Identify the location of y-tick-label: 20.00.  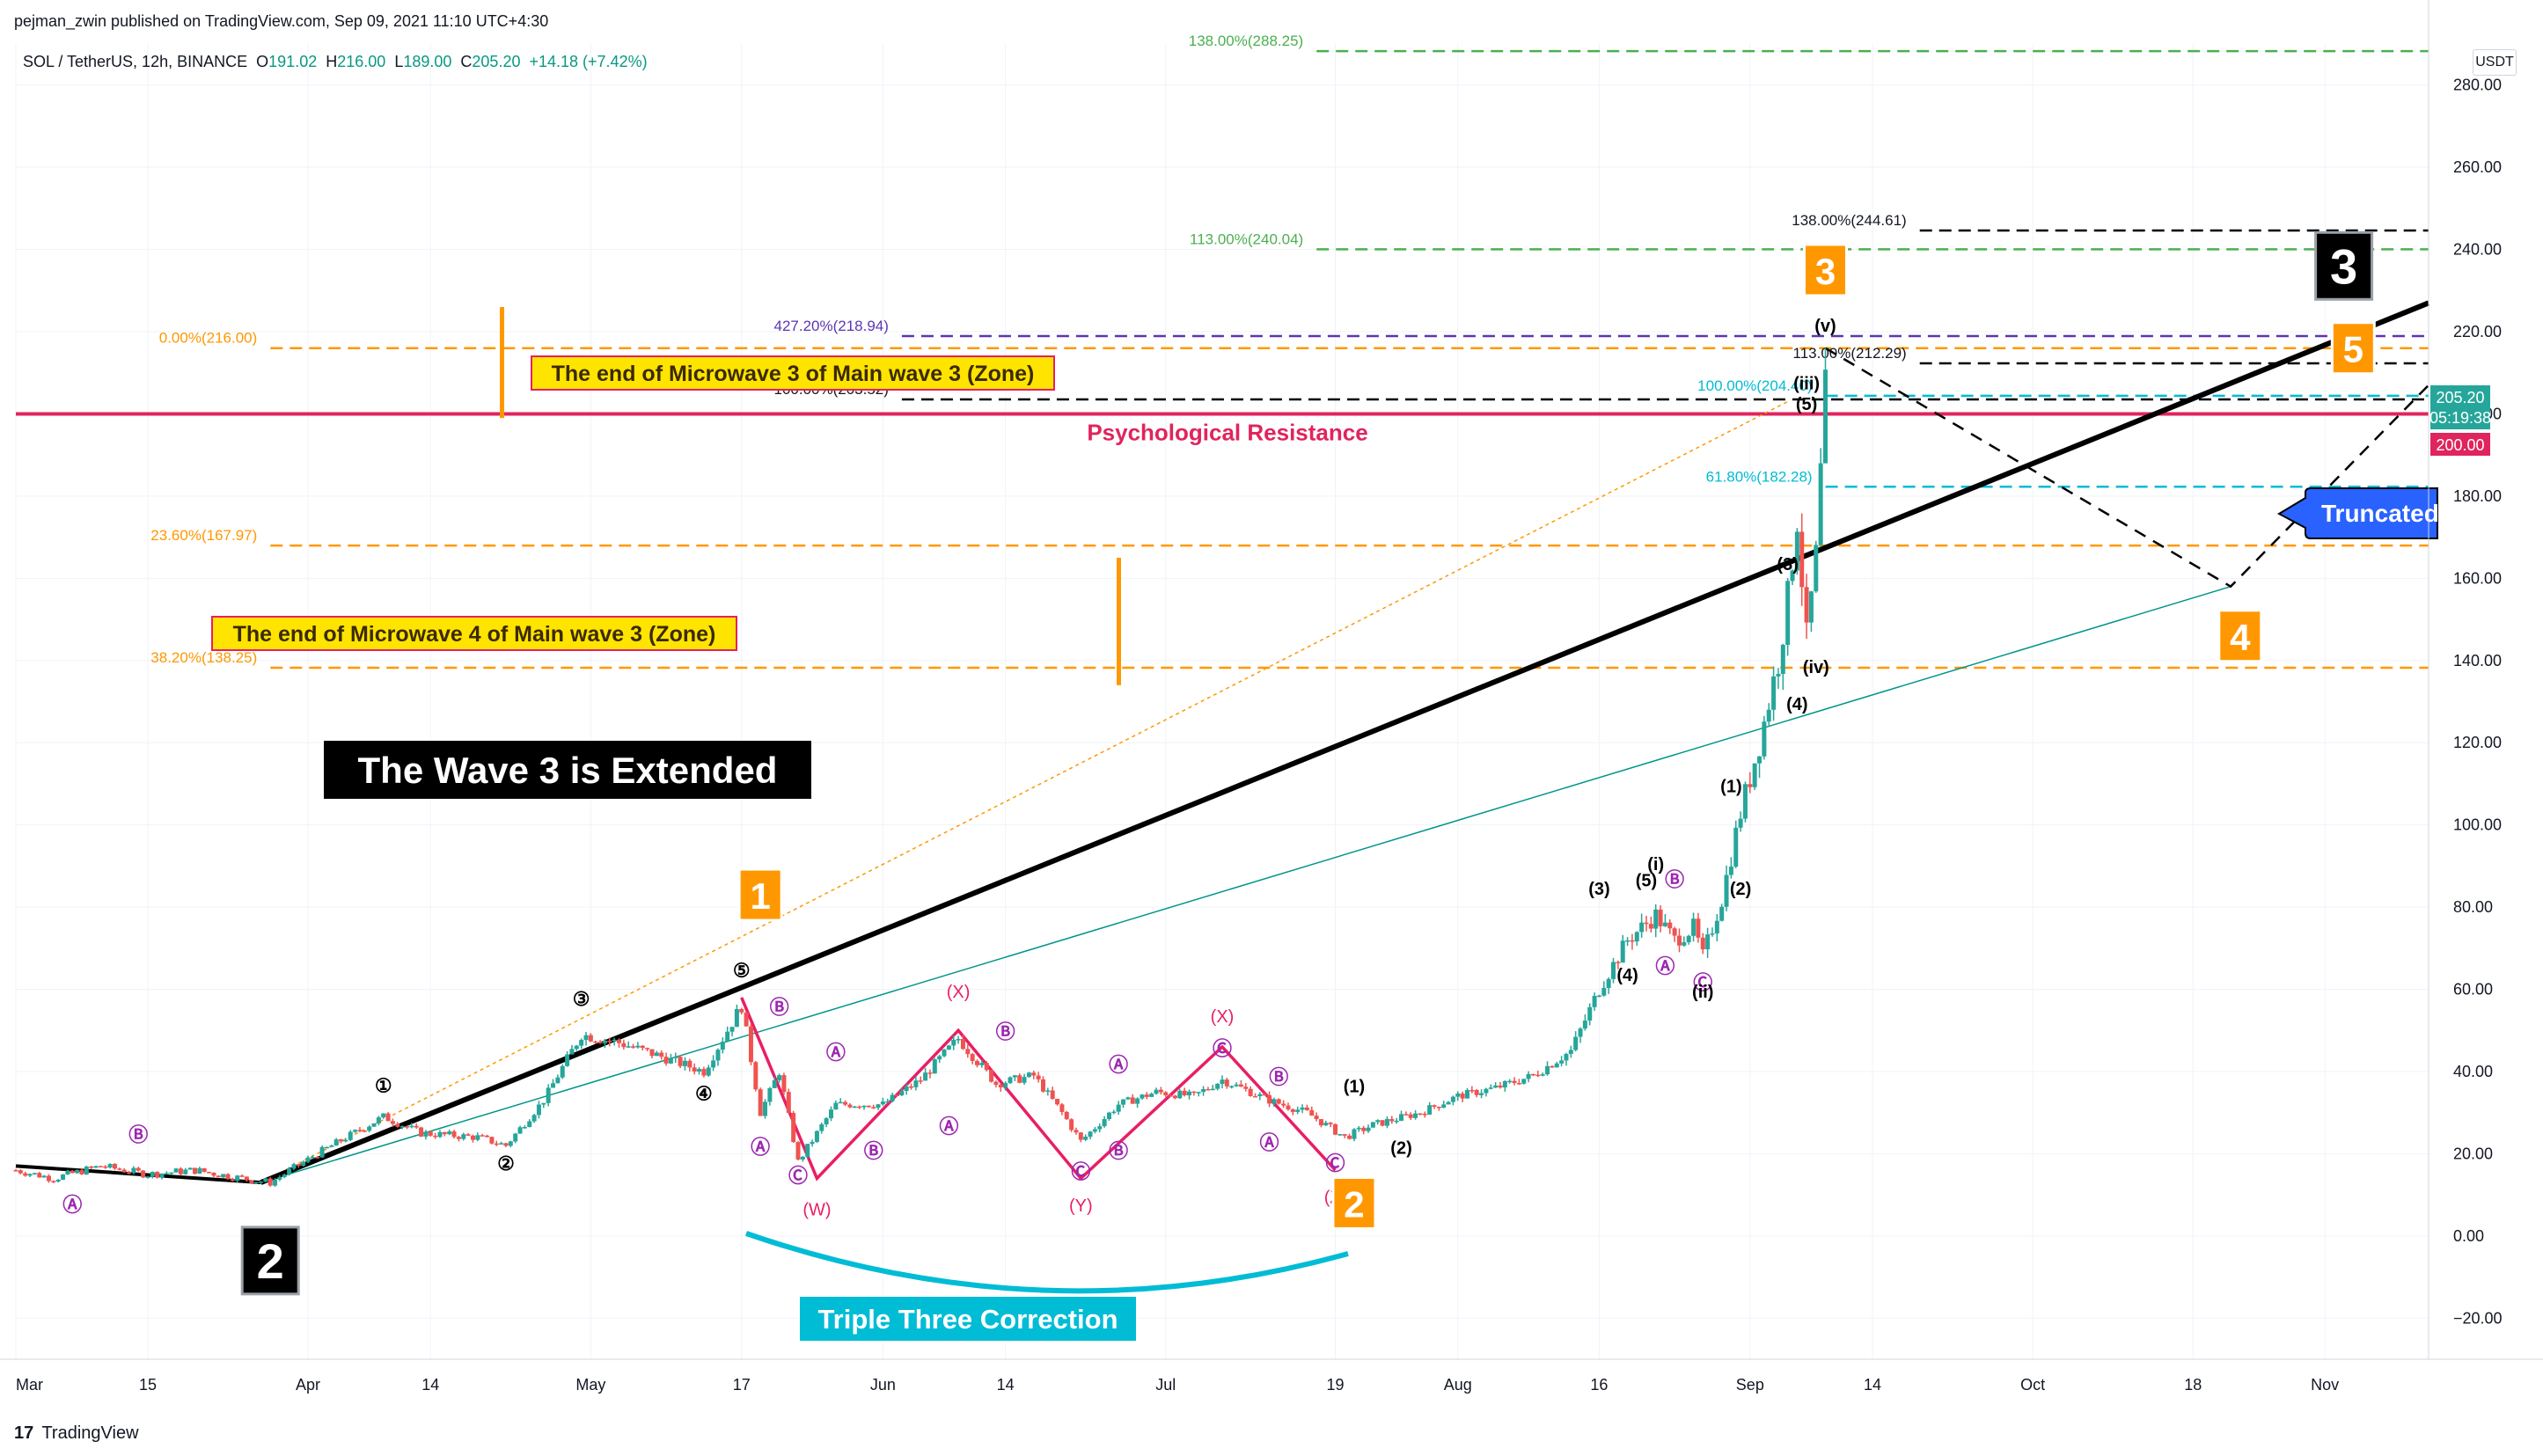
(2473, 1153).